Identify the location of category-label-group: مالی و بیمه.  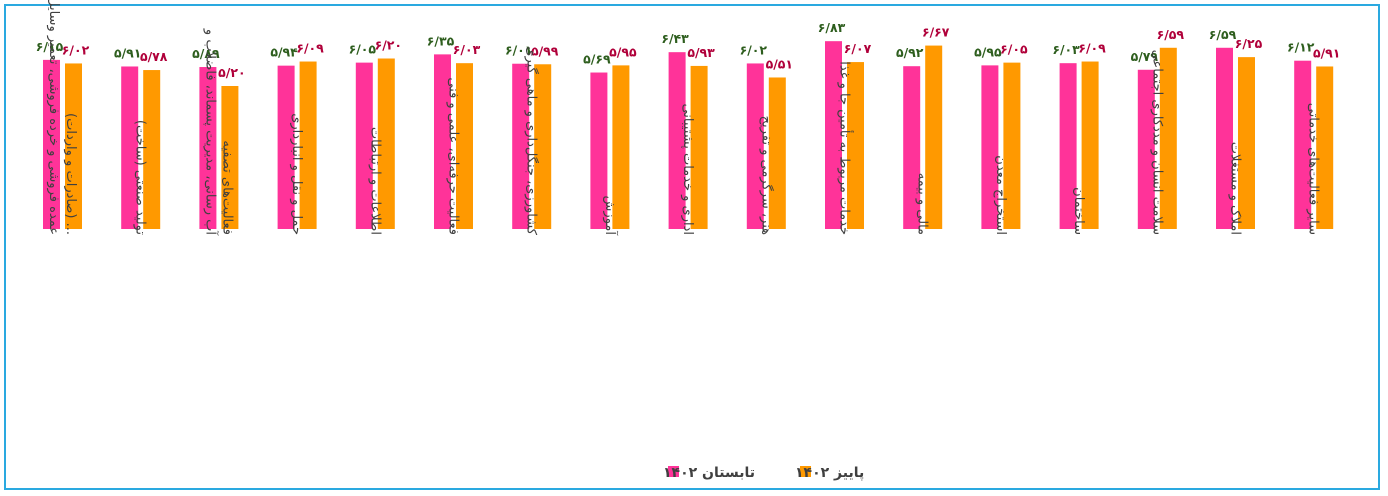
(922, 204).